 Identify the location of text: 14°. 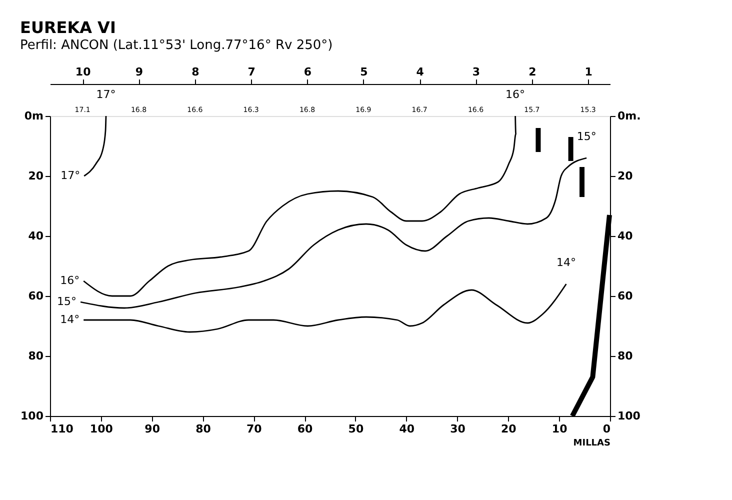
(566, 262).